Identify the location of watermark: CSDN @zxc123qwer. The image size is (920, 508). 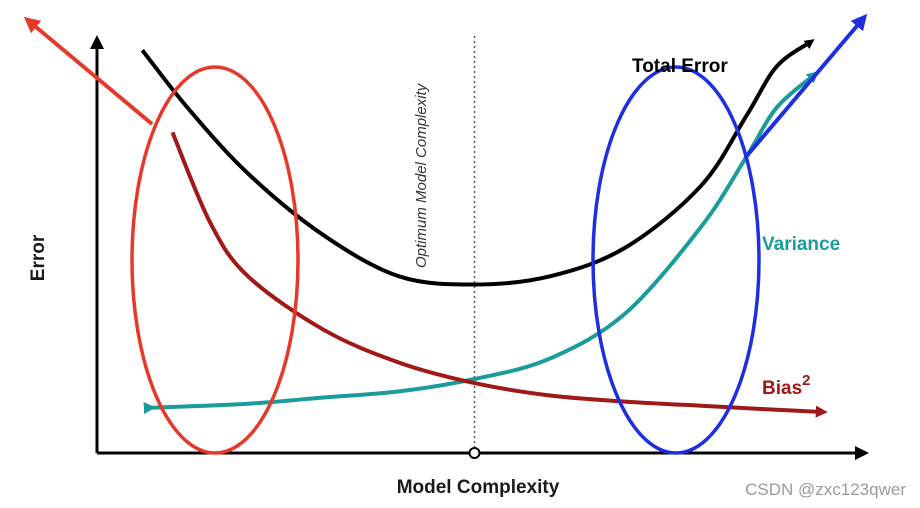
(825, 489).